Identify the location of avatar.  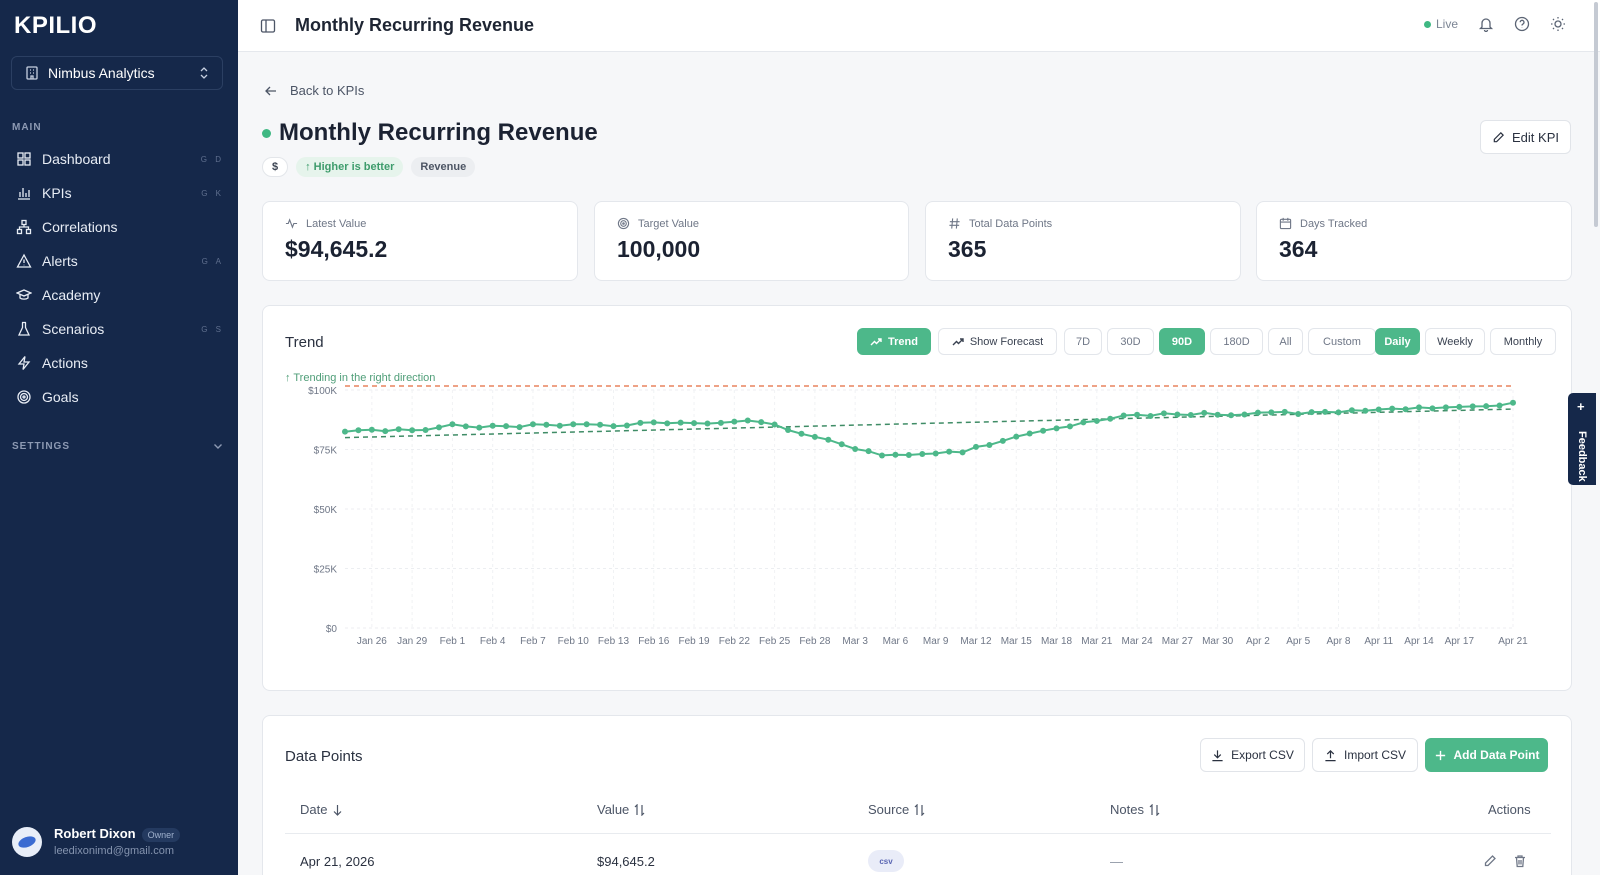
(27, 841).